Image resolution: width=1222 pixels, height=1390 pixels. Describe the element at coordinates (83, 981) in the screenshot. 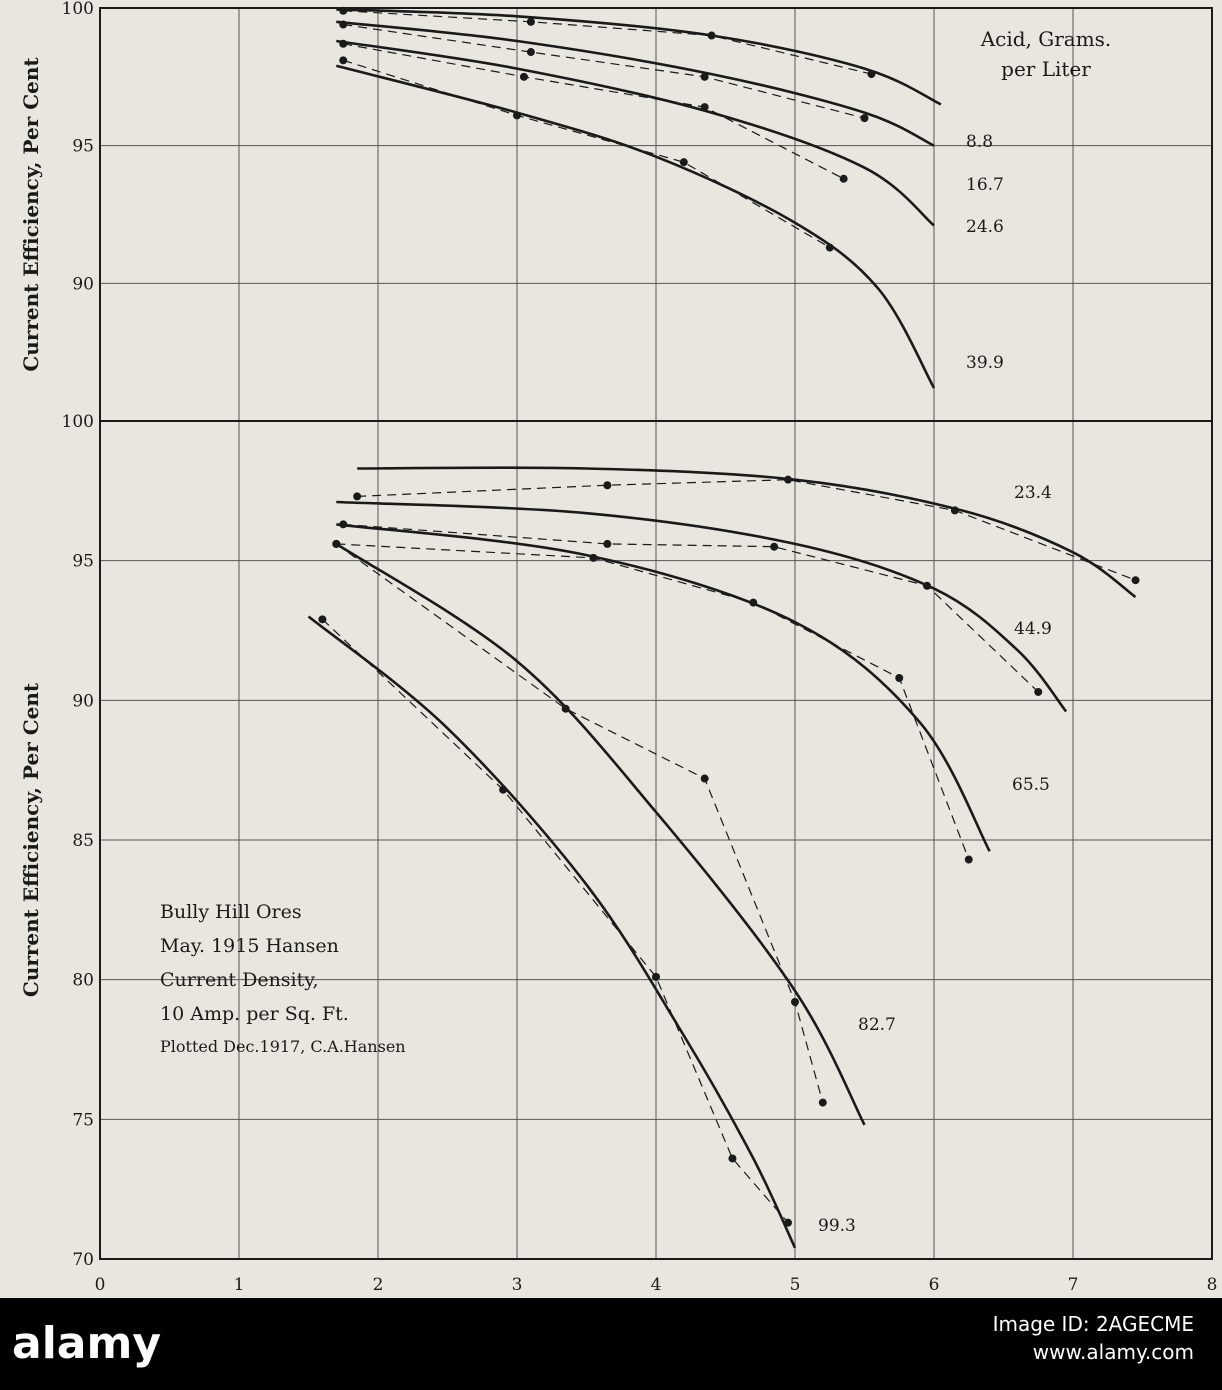

I see `y-tick-label: 80` at that location.